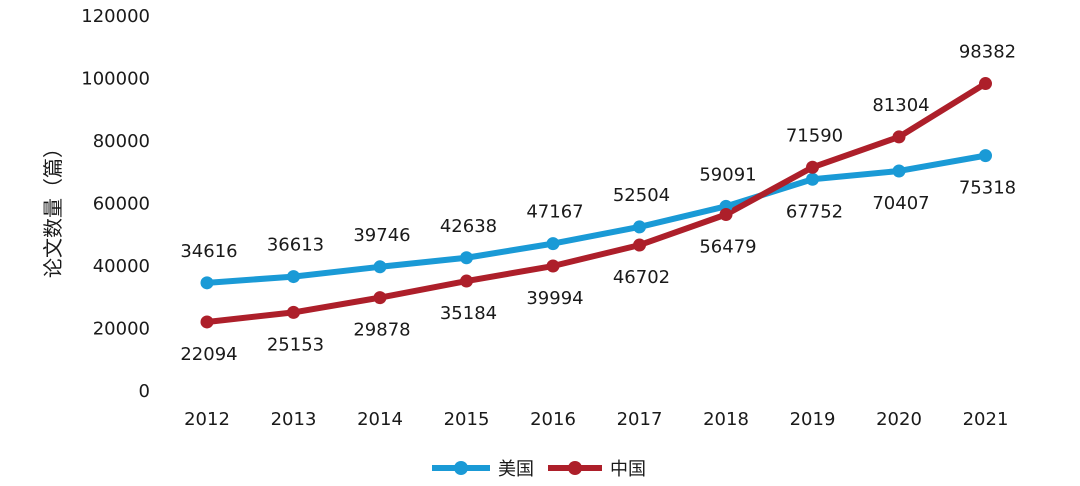  What do you see at coordinates (381, 235) in the screenshot?
I see `data-label: 39746` at bounding box center [381, 235].